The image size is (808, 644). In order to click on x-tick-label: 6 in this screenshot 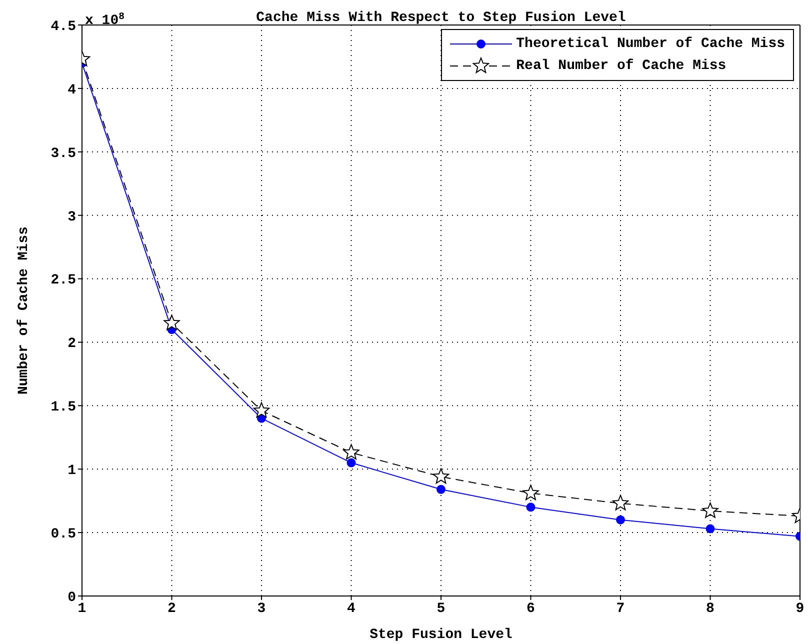, I will do `click(530, 608)`.